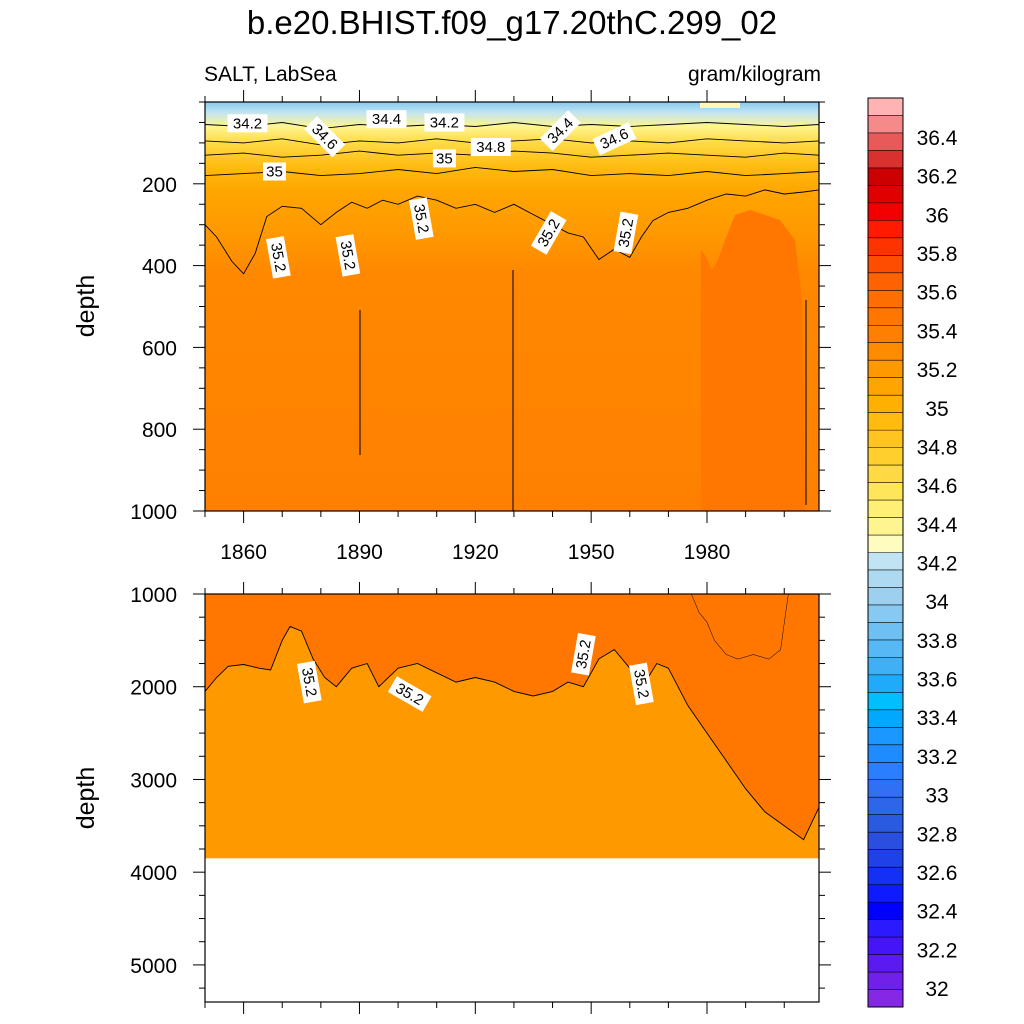 The height and width of the screenshot is (1024, 1024). Describe the element at coordinates (159, 185) in the screenshot. I see `y-tick-label: 200` at that location.